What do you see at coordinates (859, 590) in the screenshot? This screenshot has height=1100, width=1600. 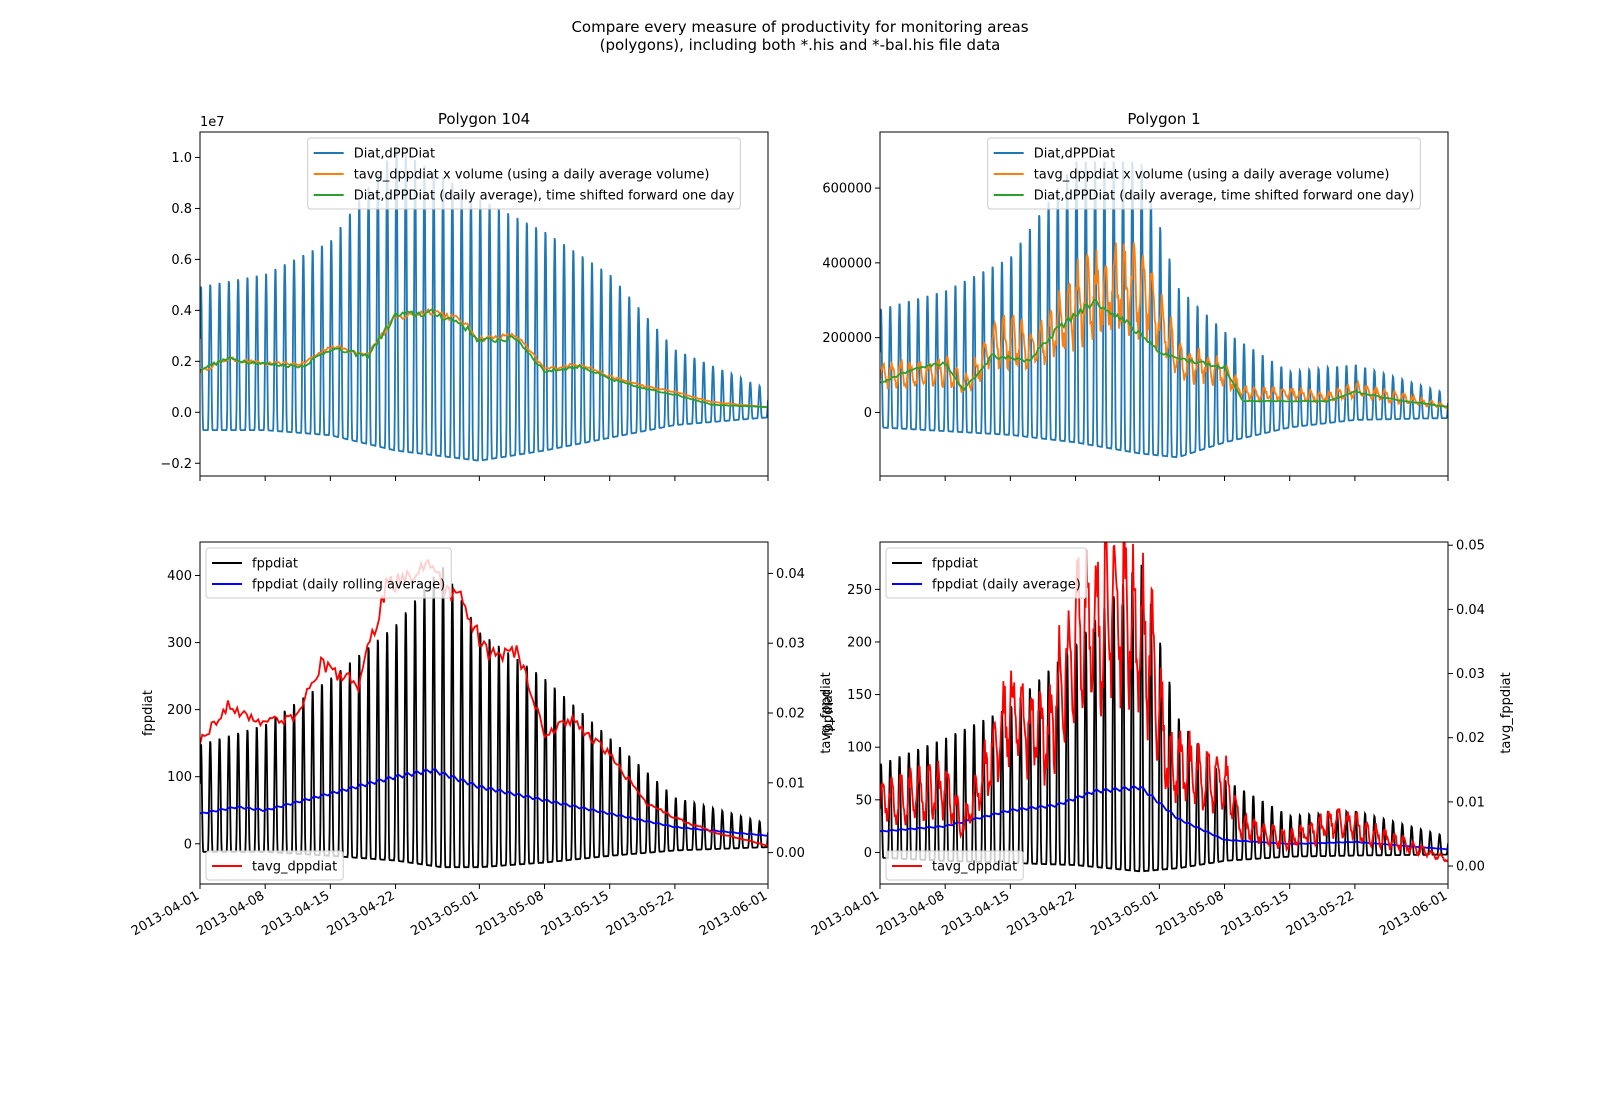 I see `y-tick-label: 250` at bounding box center [859, 590].